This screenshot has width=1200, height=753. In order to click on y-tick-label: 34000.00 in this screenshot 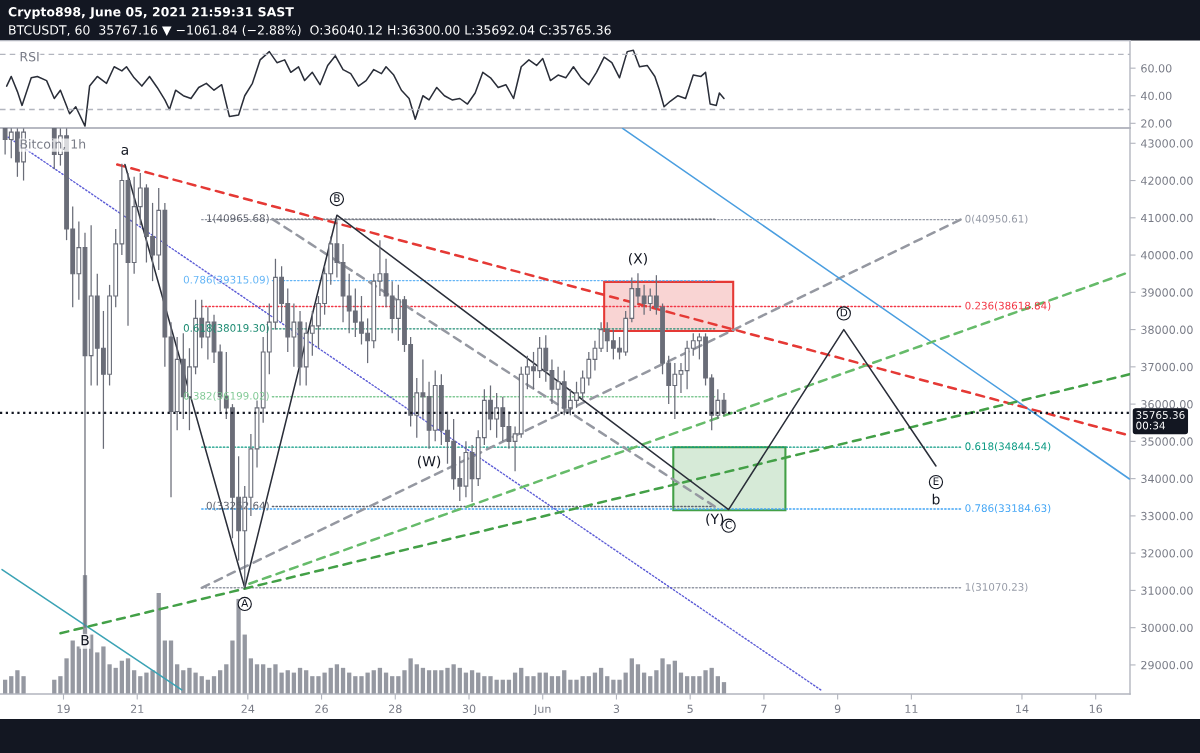, I will do `click(1167, 479)`.